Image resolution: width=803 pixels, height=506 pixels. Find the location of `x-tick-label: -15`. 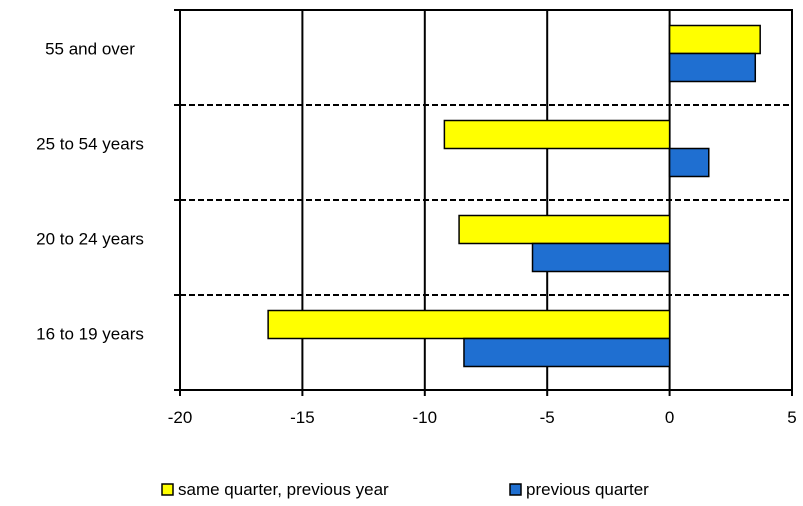

x-tick-label: -15 is located at coordinates (302, 417).